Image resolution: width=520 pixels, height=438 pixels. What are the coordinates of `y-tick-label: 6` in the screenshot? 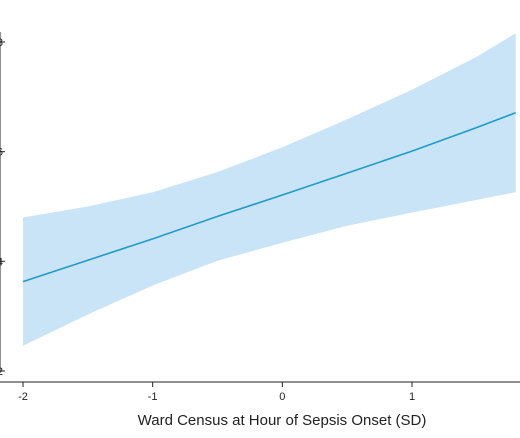 It's located at (1, 153).